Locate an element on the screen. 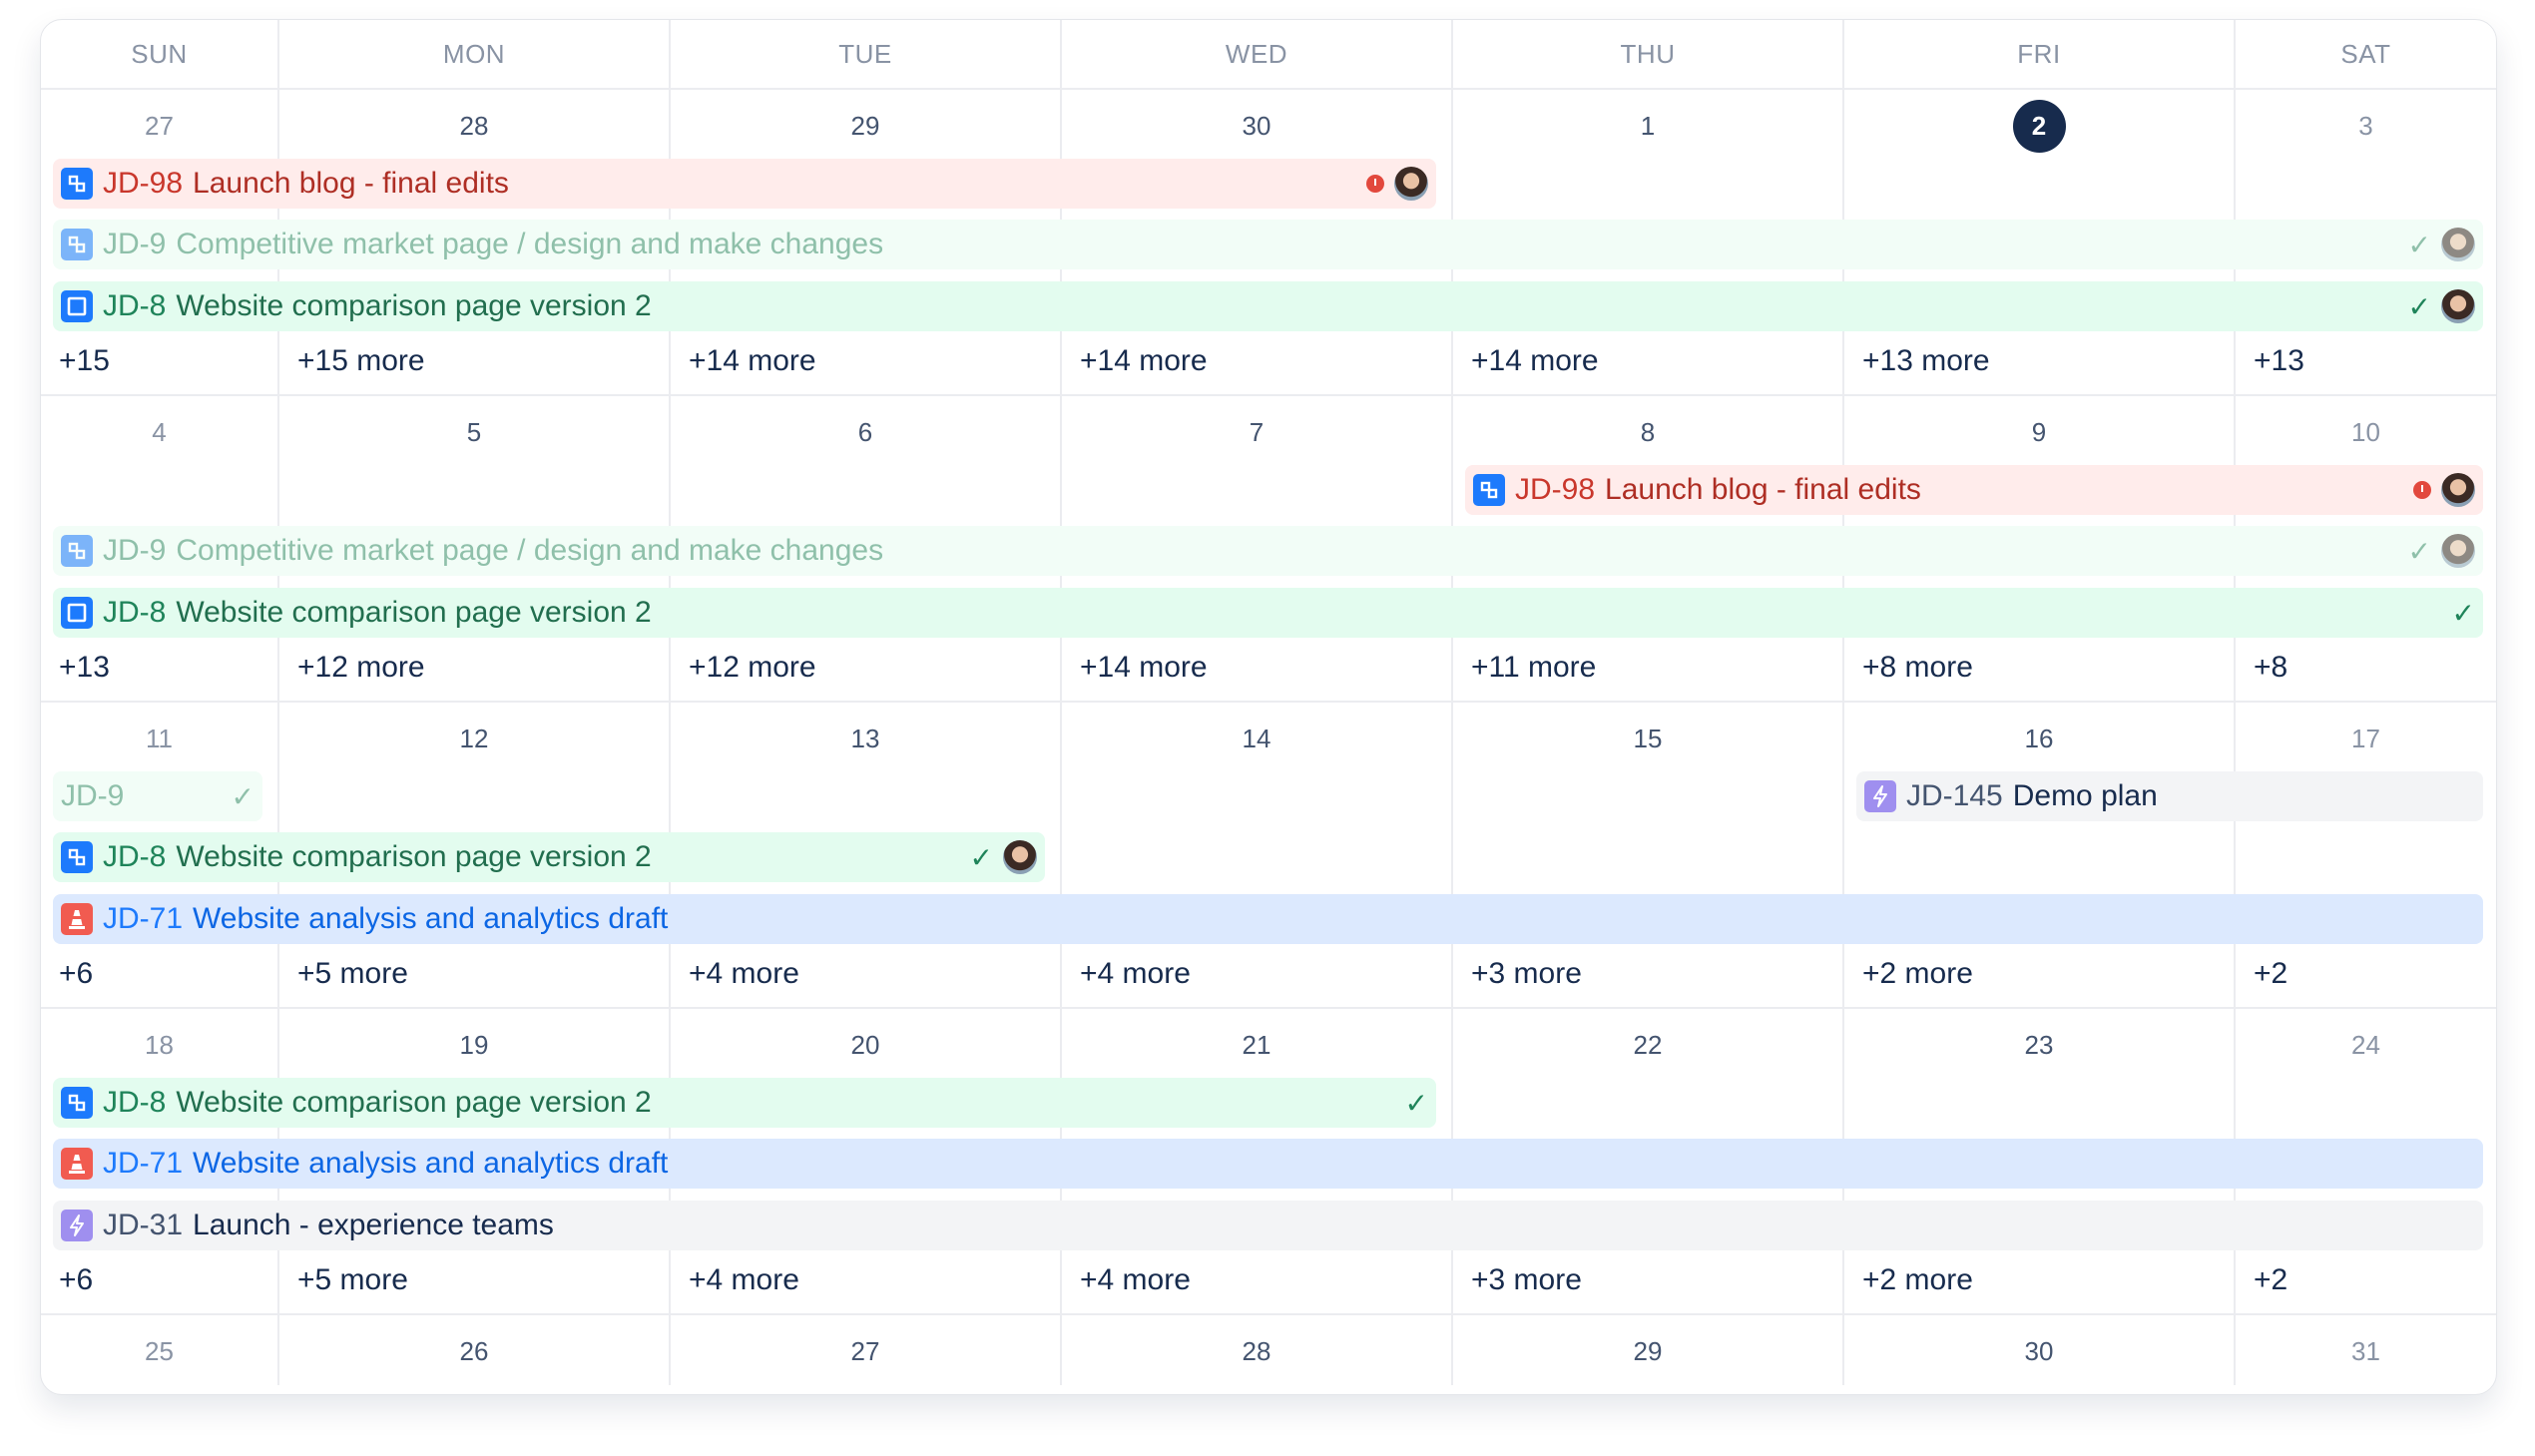 The height and width of the screenshot is (1456, 2535). more-link: +11 more is located at coordinates (1534, 667).